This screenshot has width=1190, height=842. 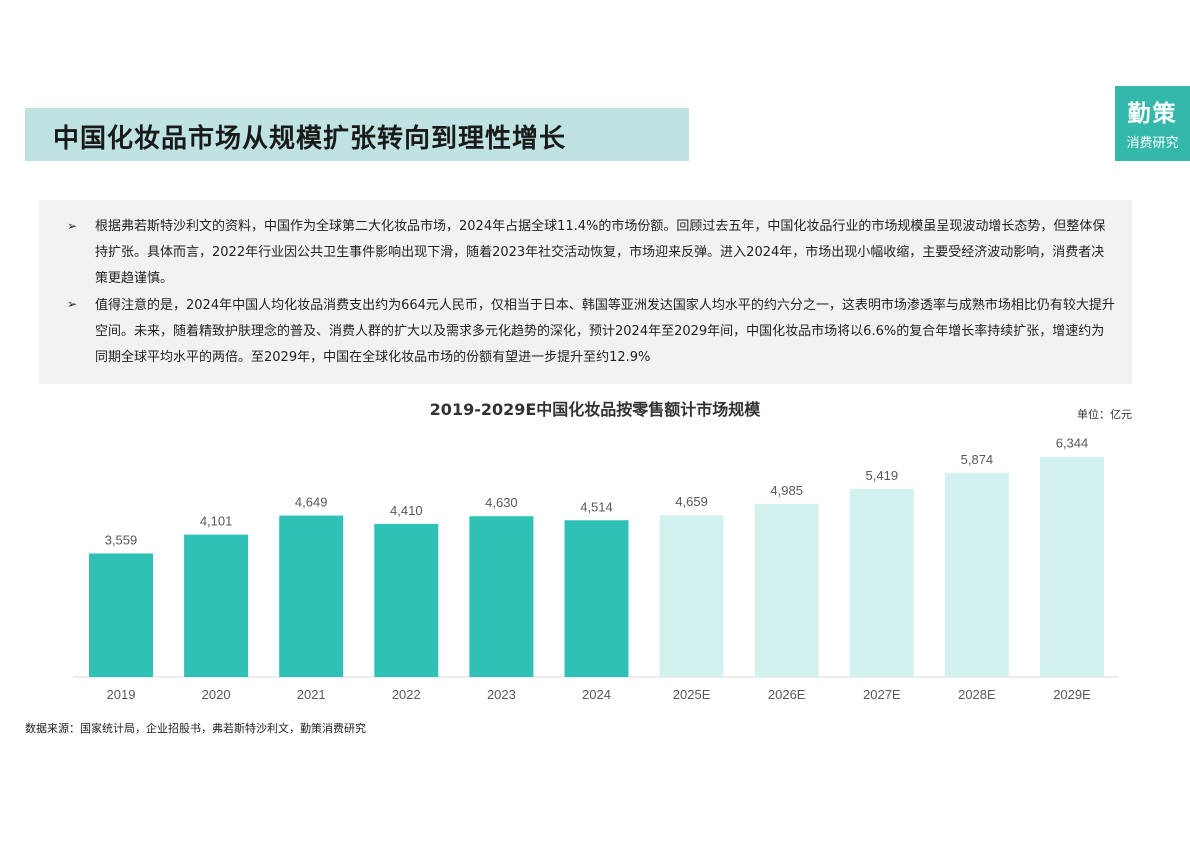 I want to click on bar-2025E, so click(x=691, y=596).